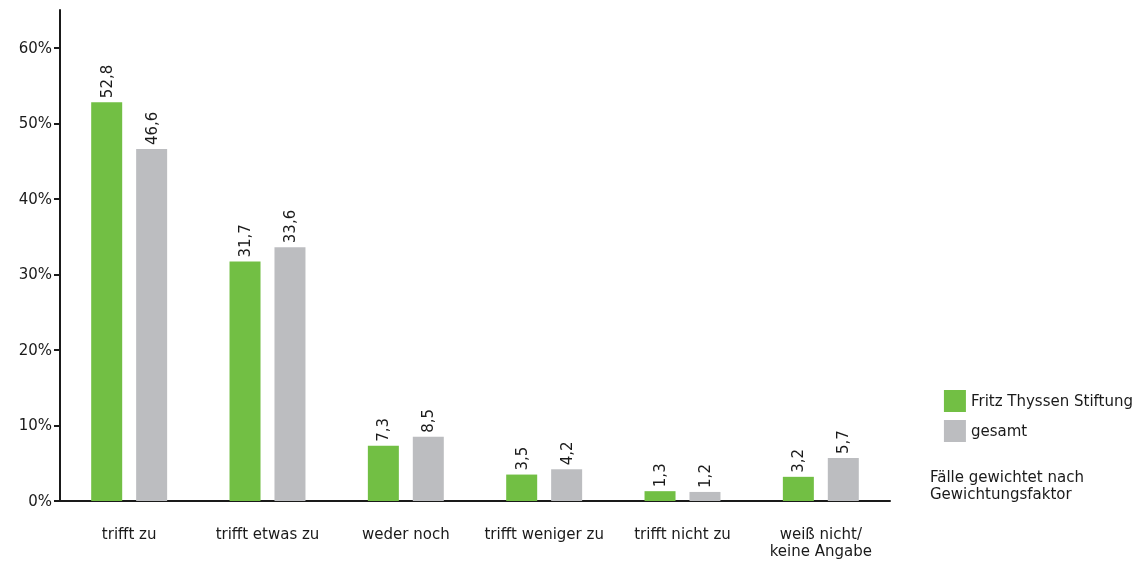 This screenshot has height=562, width=1143. I want to click on x-tick-label: trifft weniger zu, so click(544, 533).